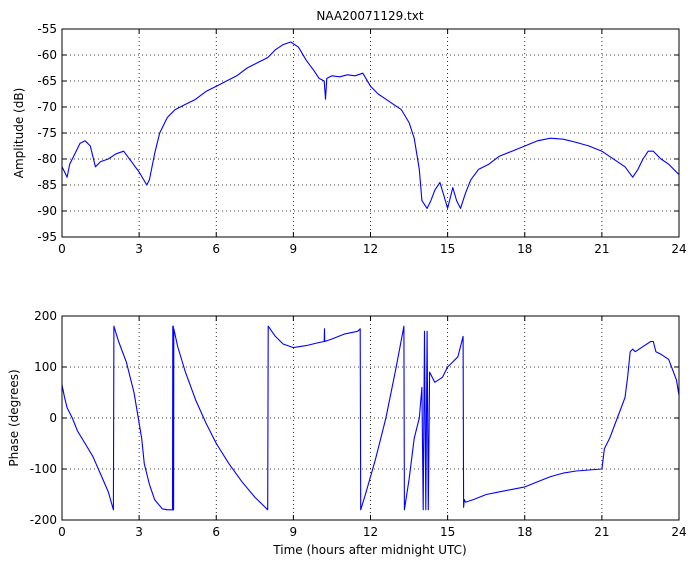 Image resolution: width=693 pixels, height=565 pixels. What do you see at coordinates (369, 16) in the screenshot?
I see `chart-title: NAA20071129.txt` at bounding box center [369, 16].